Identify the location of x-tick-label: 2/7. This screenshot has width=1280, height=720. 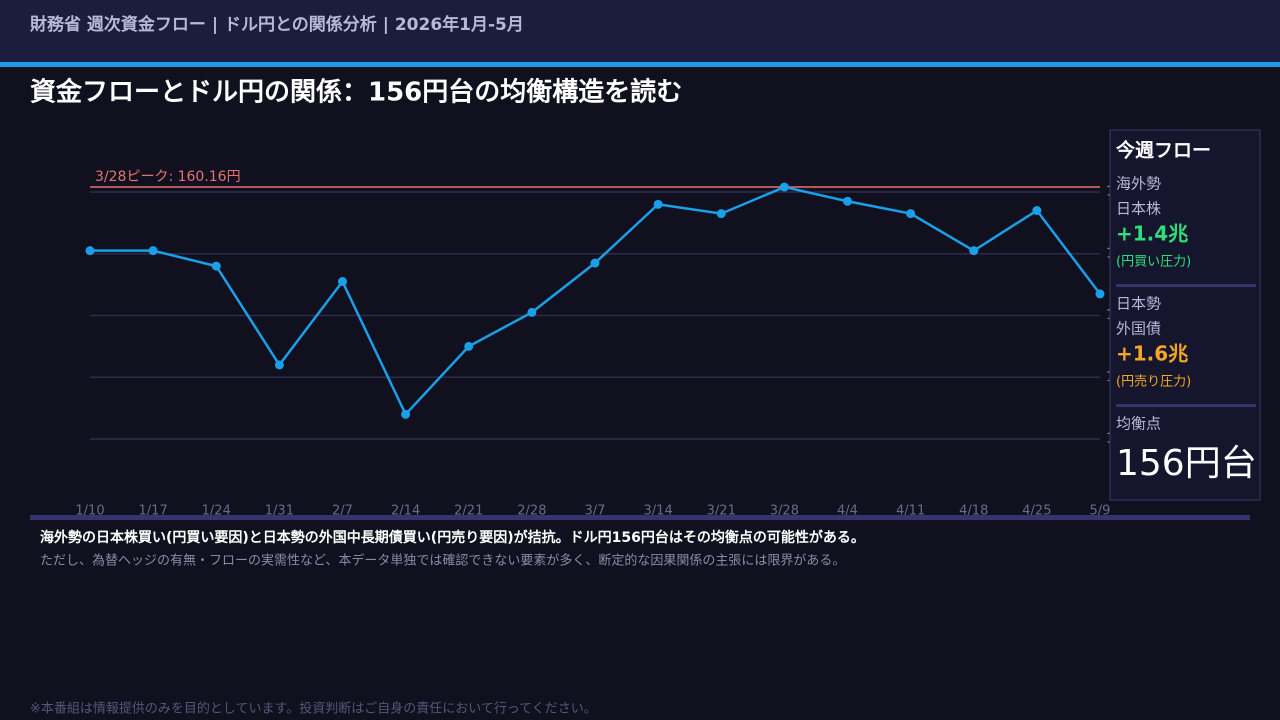
(342, 511).